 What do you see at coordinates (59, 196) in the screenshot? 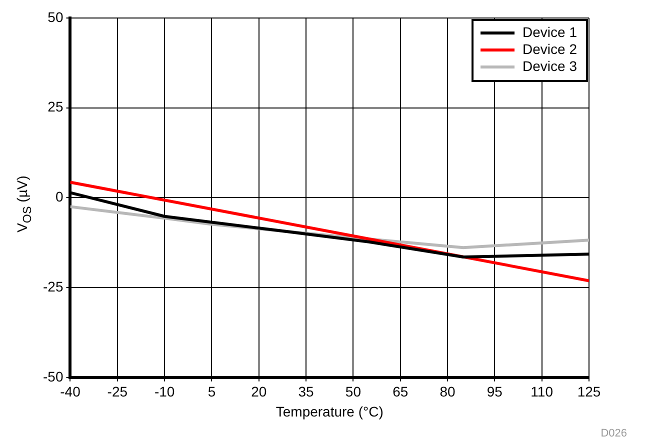
I see `y-tick-label: 0` at bounding box center [59, 196].